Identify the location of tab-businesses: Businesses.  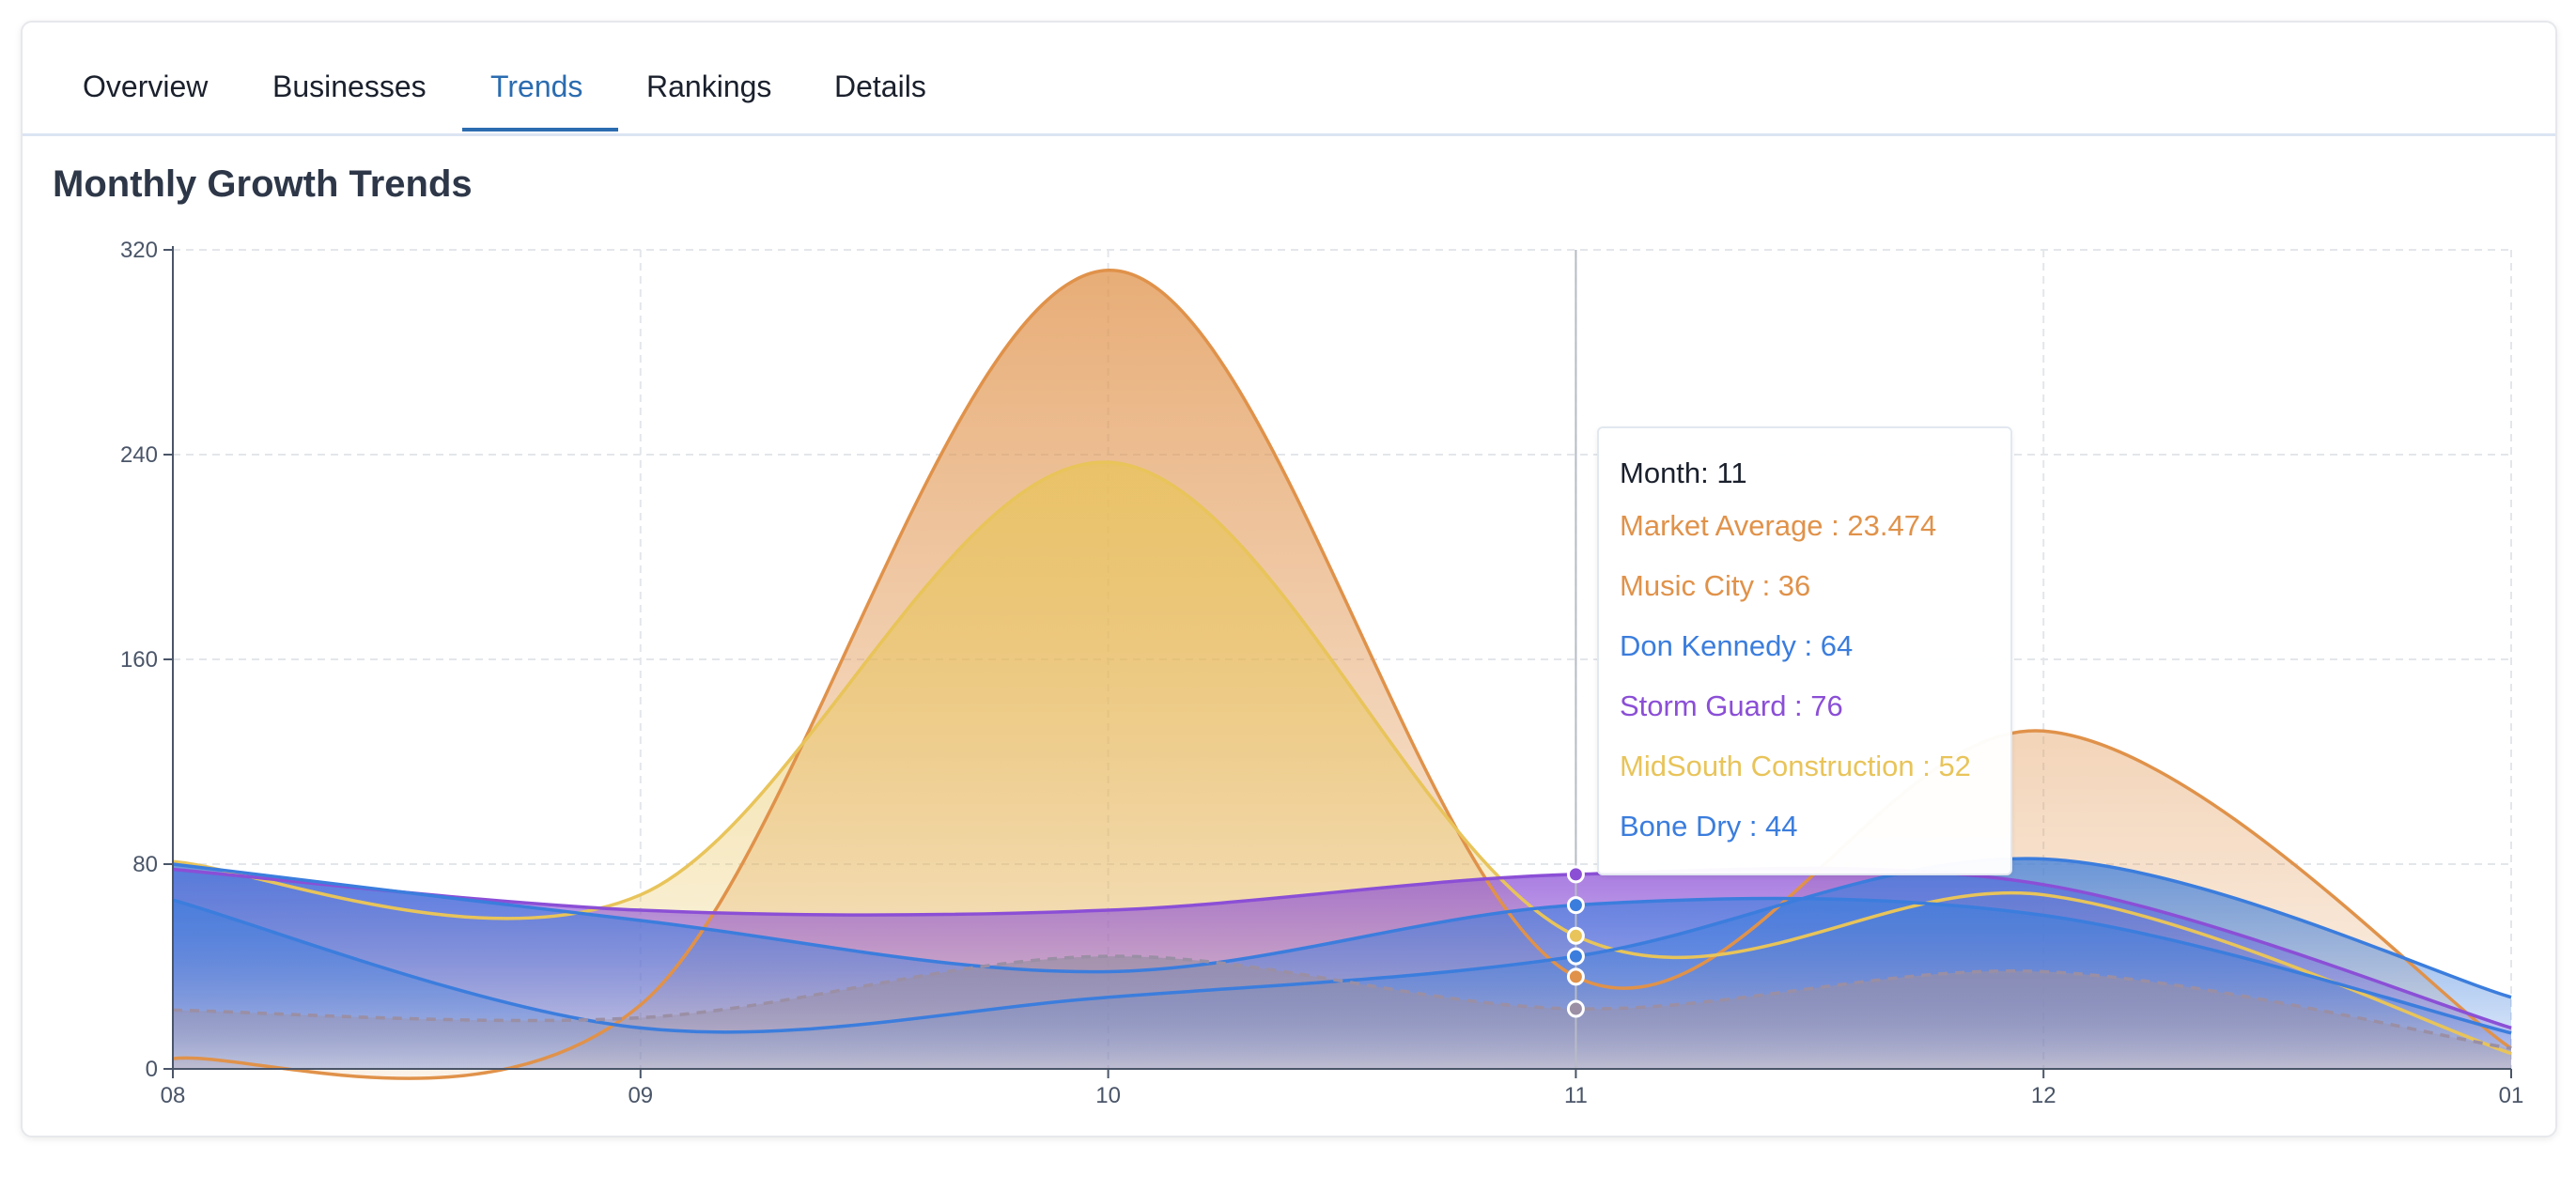
(350, 87).